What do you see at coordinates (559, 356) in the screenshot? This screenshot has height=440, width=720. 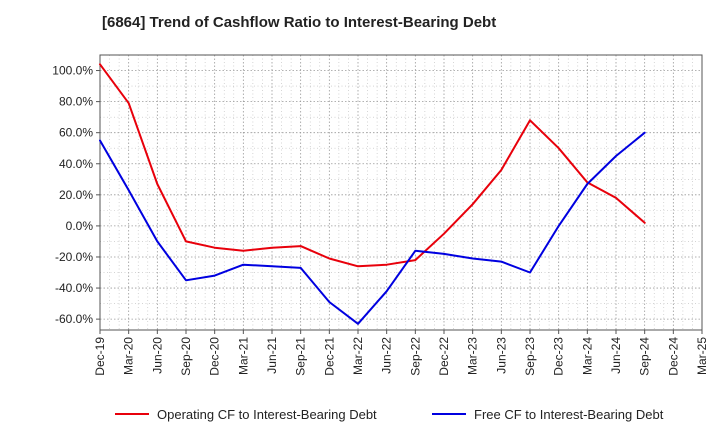 I see `x-tick-label: Dec-23` at bounding box center [559, 356].